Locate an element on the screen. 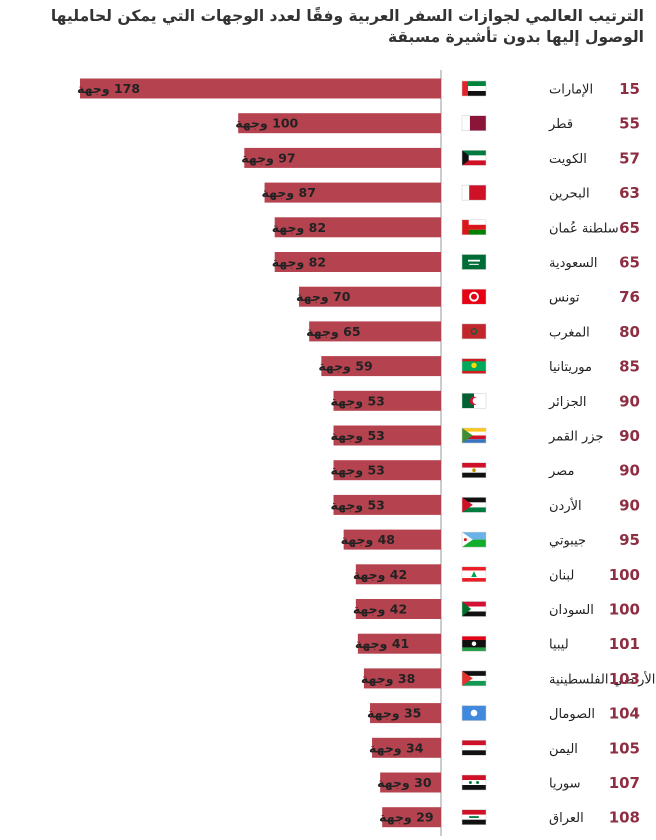 The image size is (656, 840). category-label: تونس is located at coordinates (564, 298).